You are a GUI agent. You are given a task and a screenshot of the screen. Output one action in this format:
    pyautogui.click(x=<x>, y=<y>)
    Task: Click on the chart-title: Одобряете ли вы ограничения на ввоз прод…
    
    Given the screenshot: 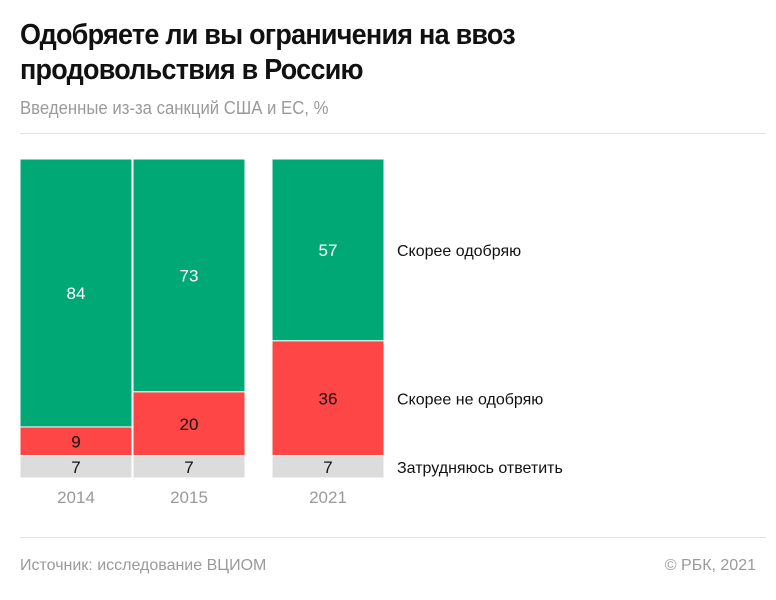 What is the action you would take?
    pyautogui.click(x=268, y=52)
    